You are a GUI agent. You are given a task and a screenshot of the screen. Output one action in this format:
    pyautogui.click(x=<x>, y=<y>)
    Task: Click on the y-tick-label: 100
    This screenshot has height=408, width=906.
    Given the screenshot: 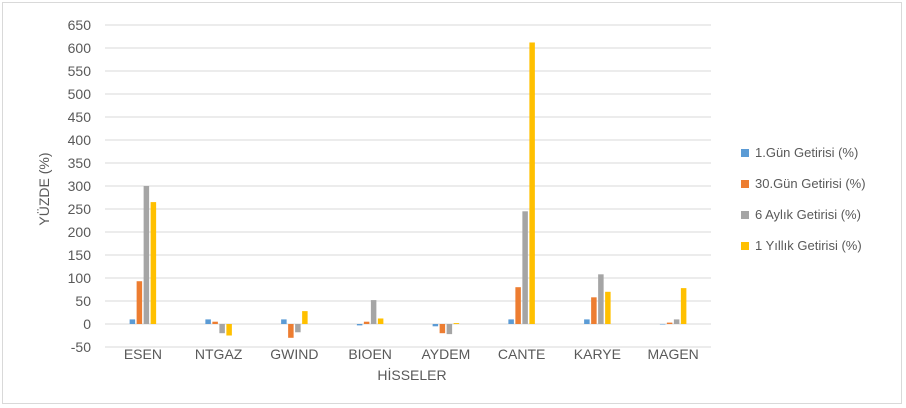 What is the action you would take?
    pyautogui.click(x=80, y=278)
    